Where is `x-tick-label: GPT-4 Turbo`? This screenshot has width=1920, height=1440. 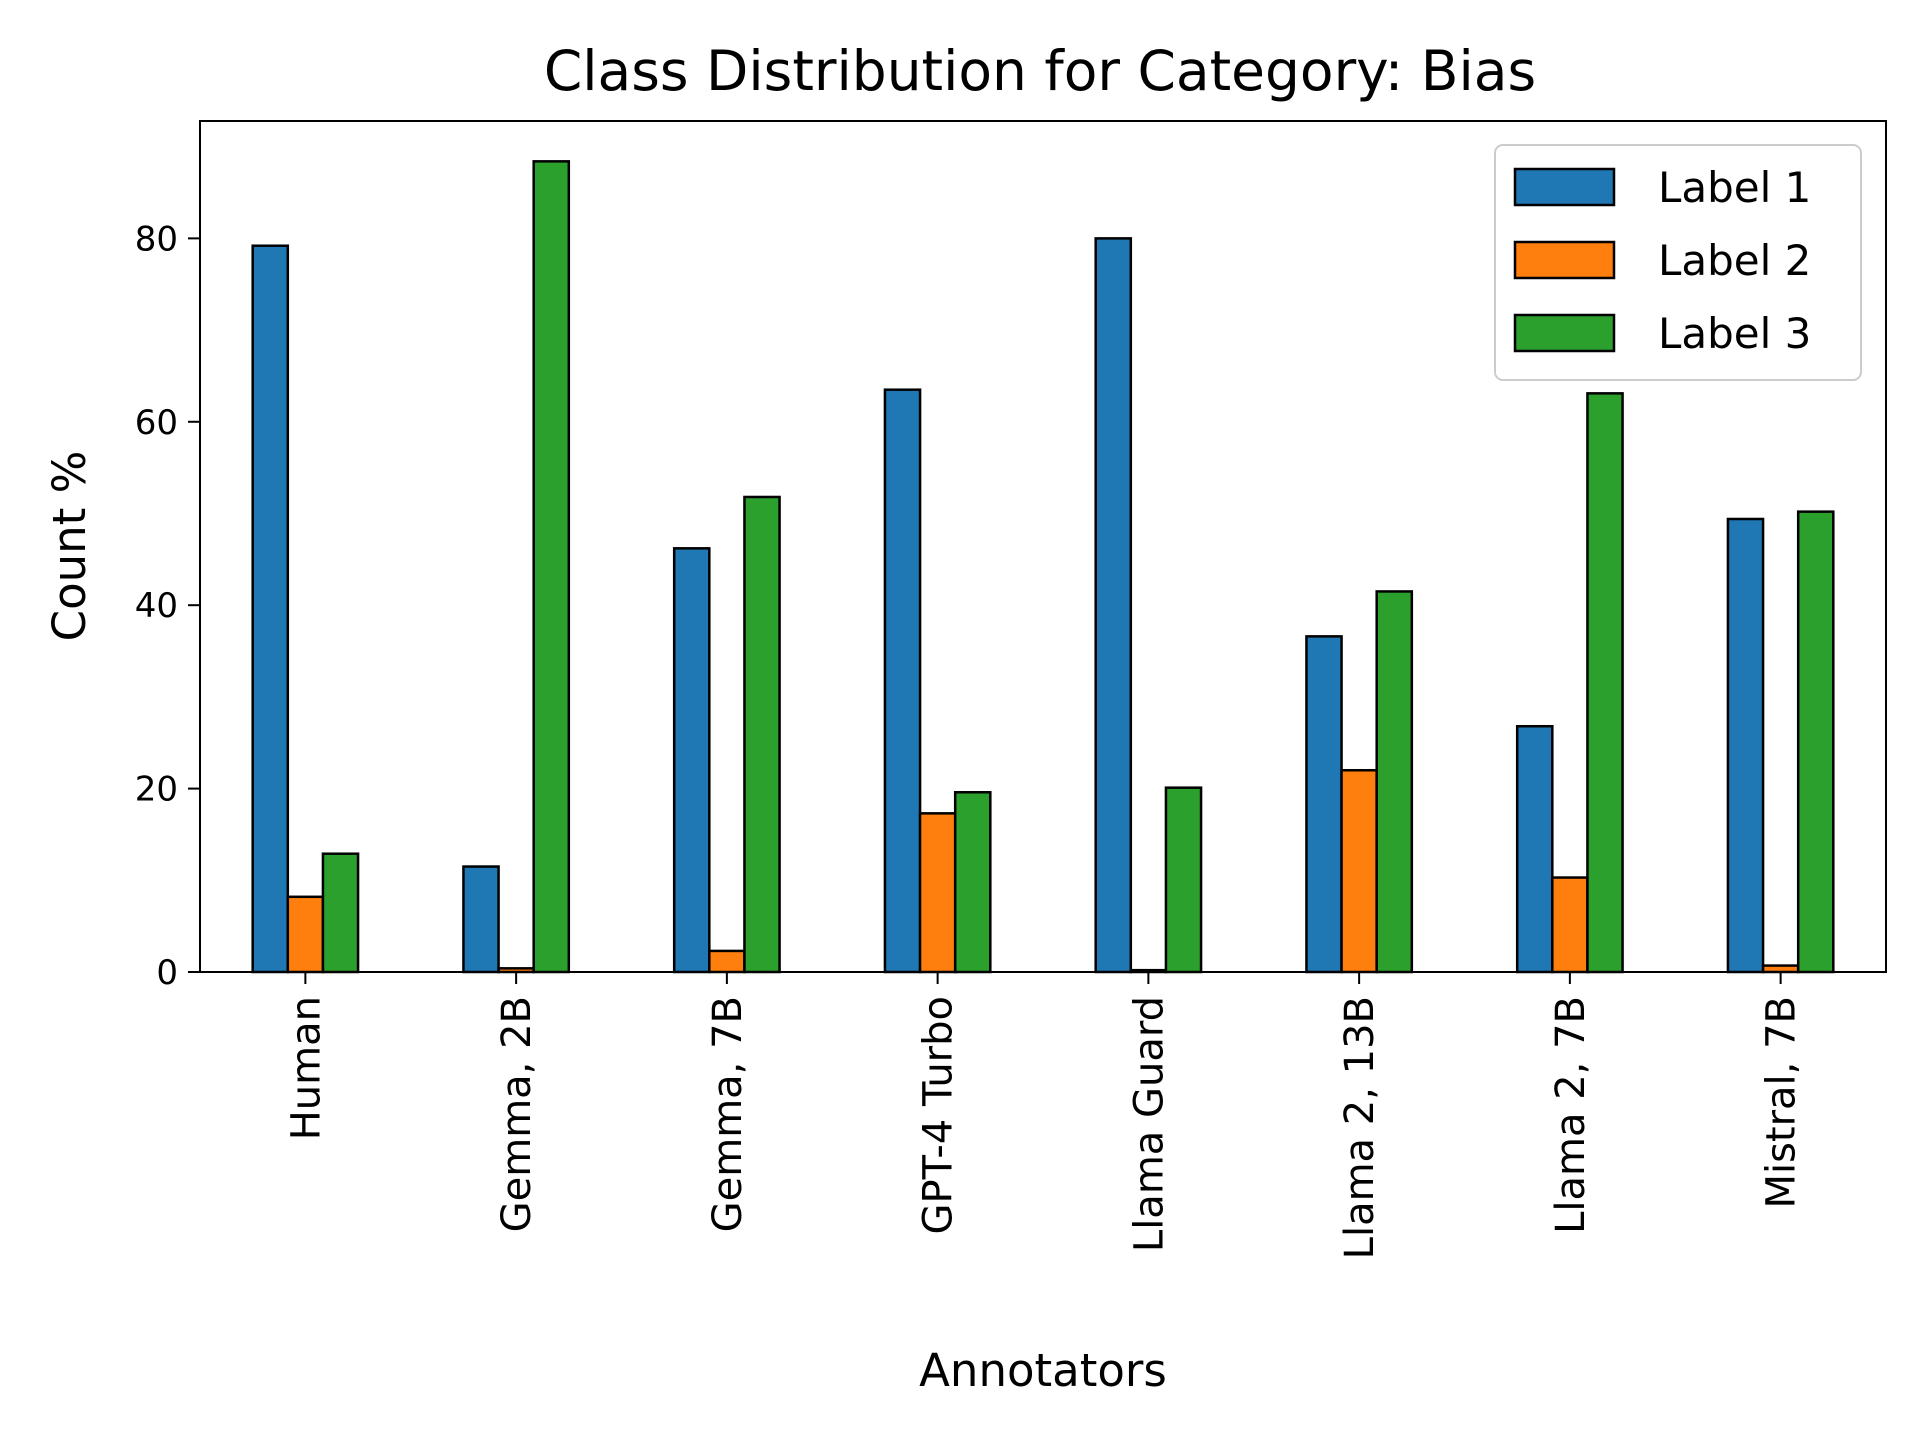 x-tick-label: GPT-4 Turbo is located at coordinates (939, 1115).